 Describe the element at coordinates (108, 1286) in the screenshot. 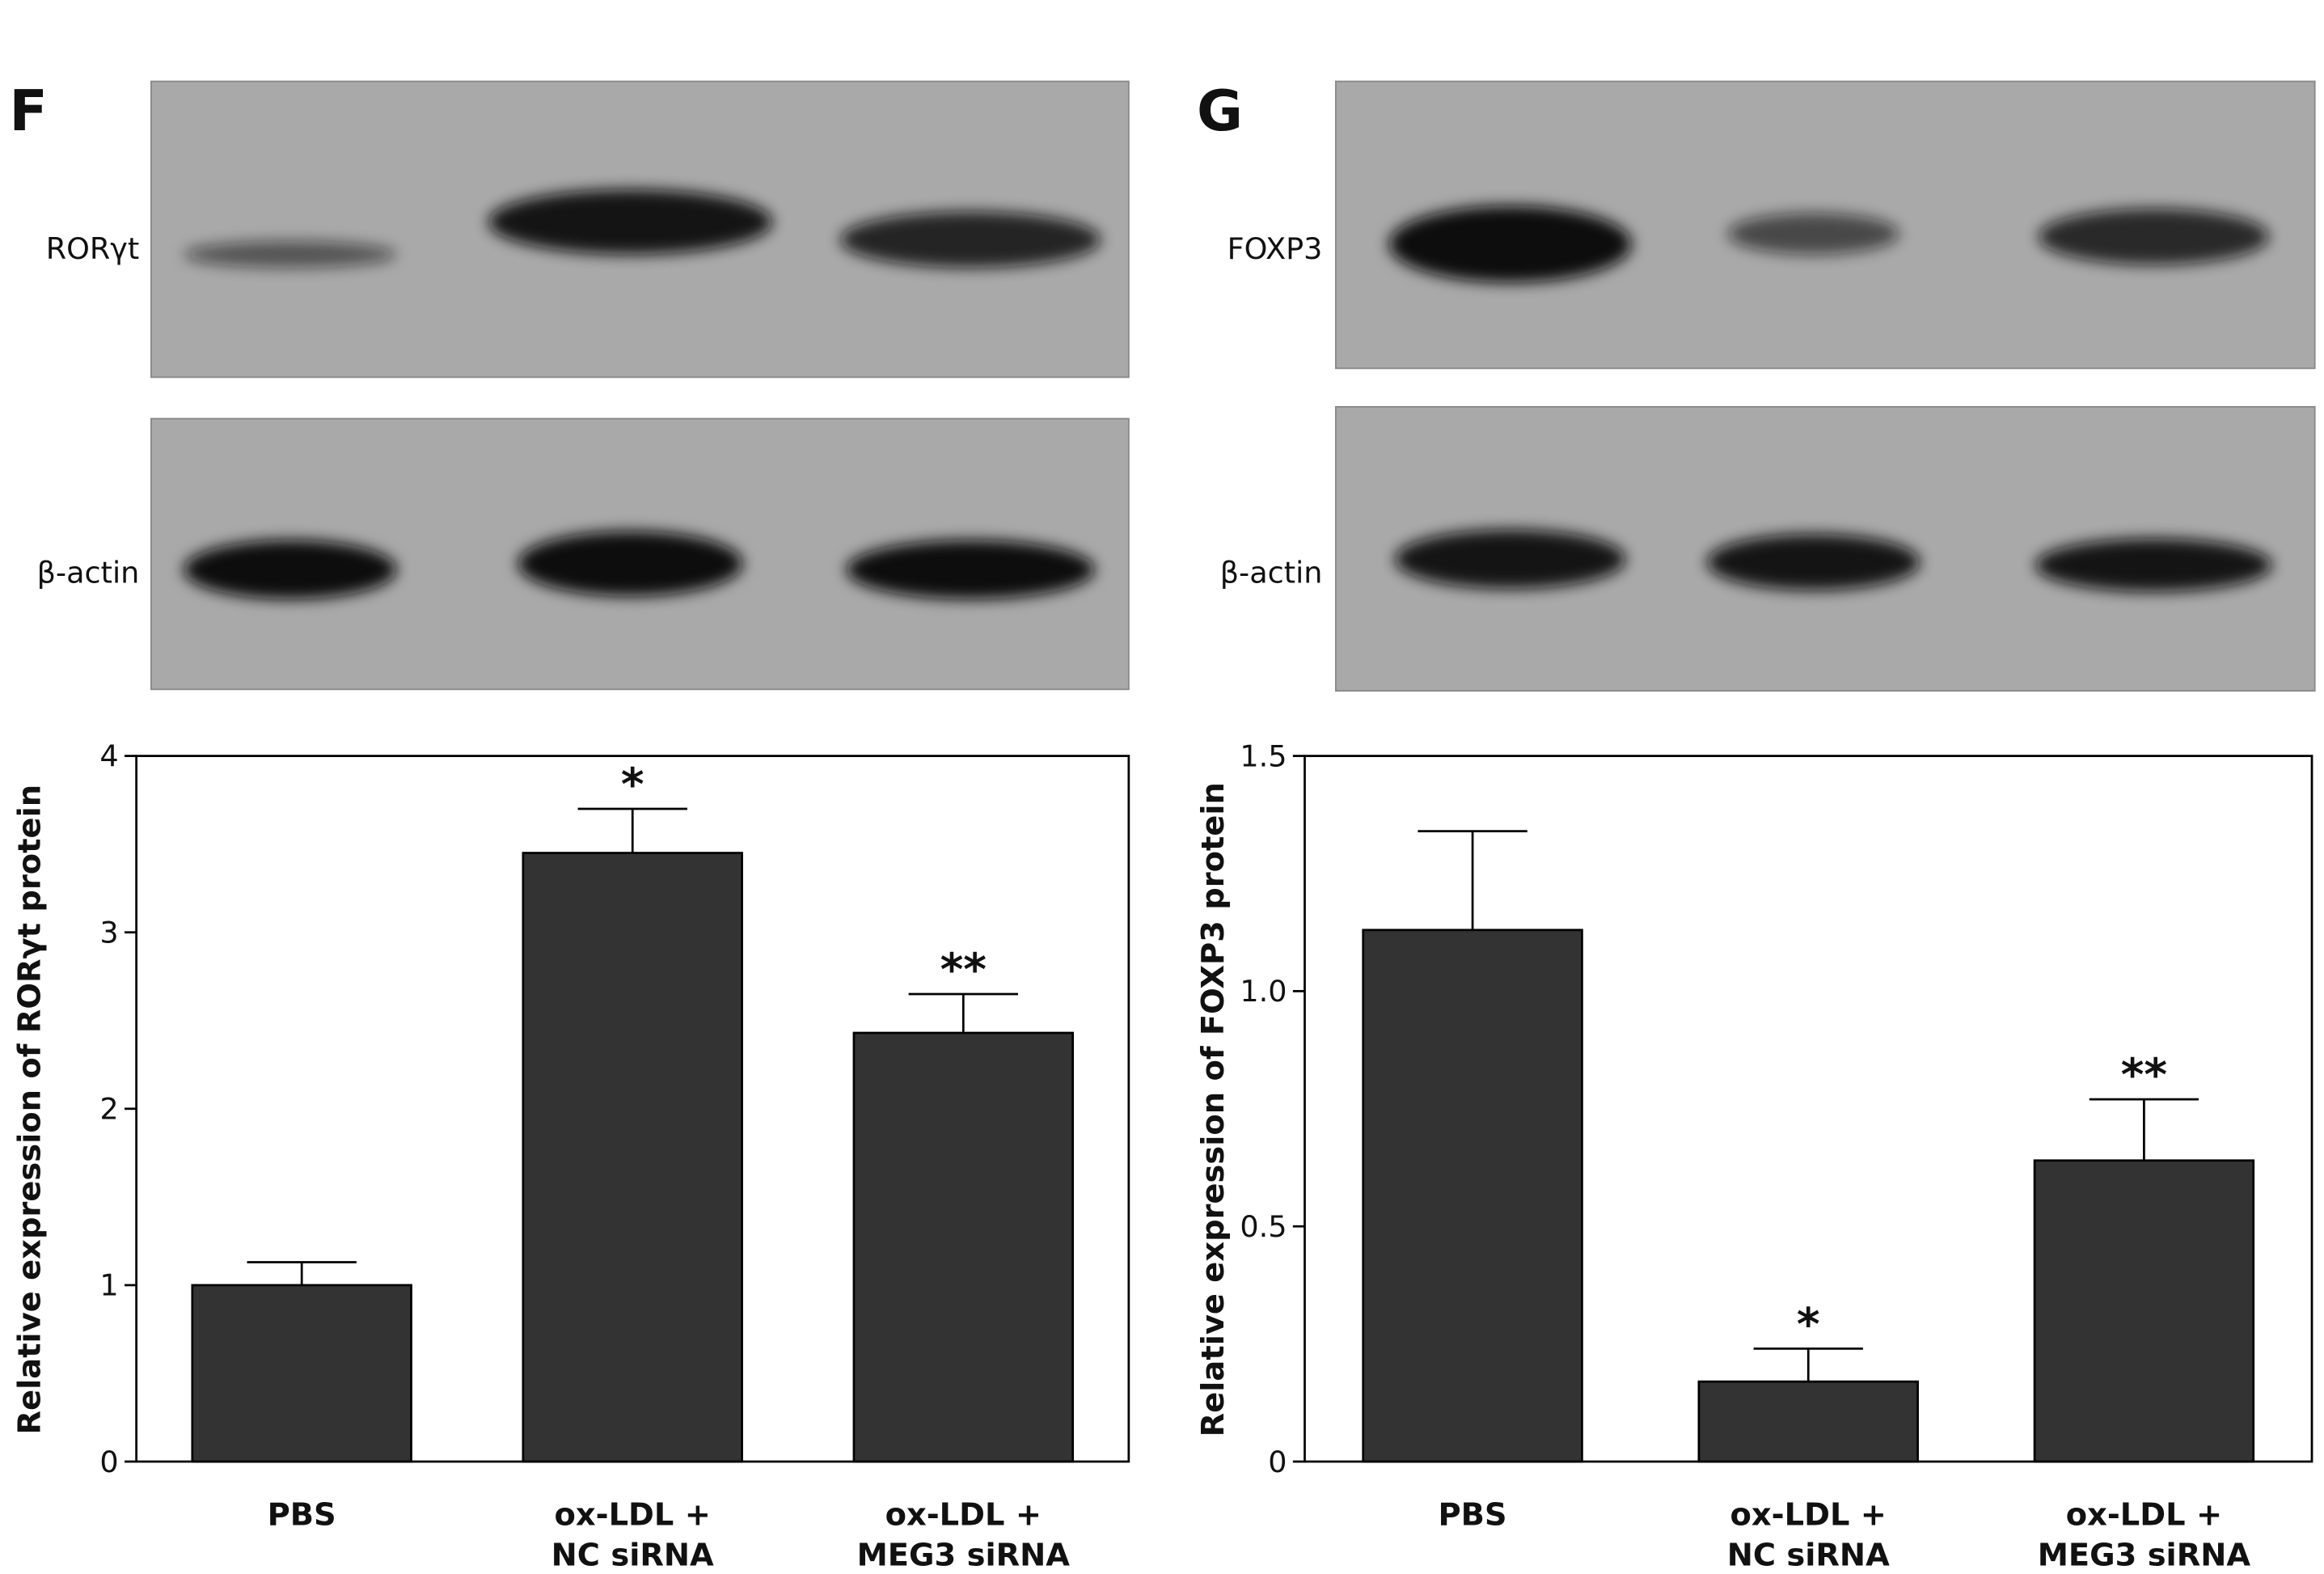

I see `y-tick-label: 1` at that location.